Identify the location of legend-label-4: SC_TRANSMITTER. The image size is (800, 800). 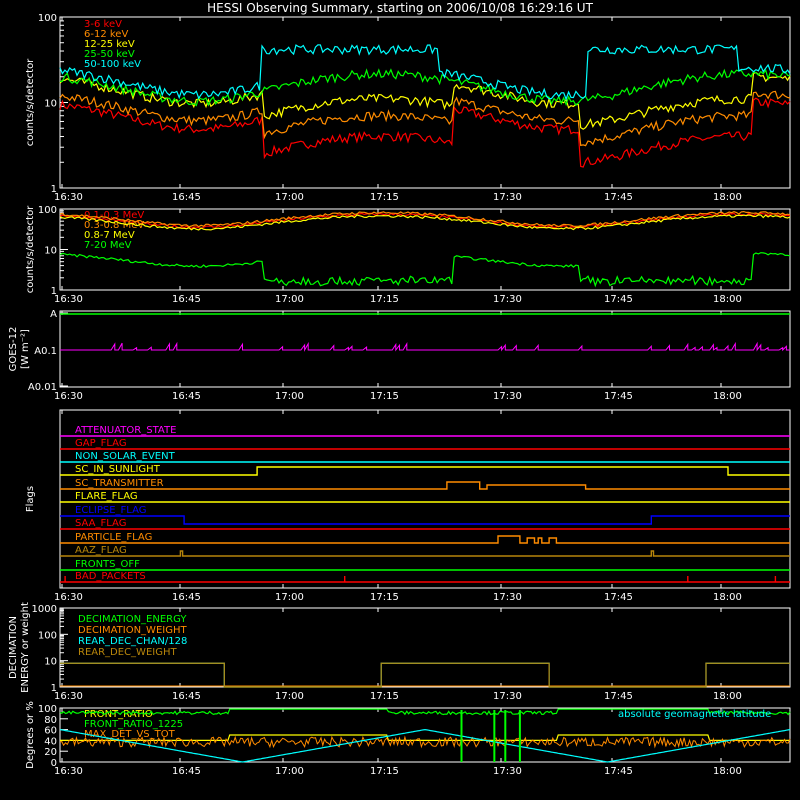
(119, 483).